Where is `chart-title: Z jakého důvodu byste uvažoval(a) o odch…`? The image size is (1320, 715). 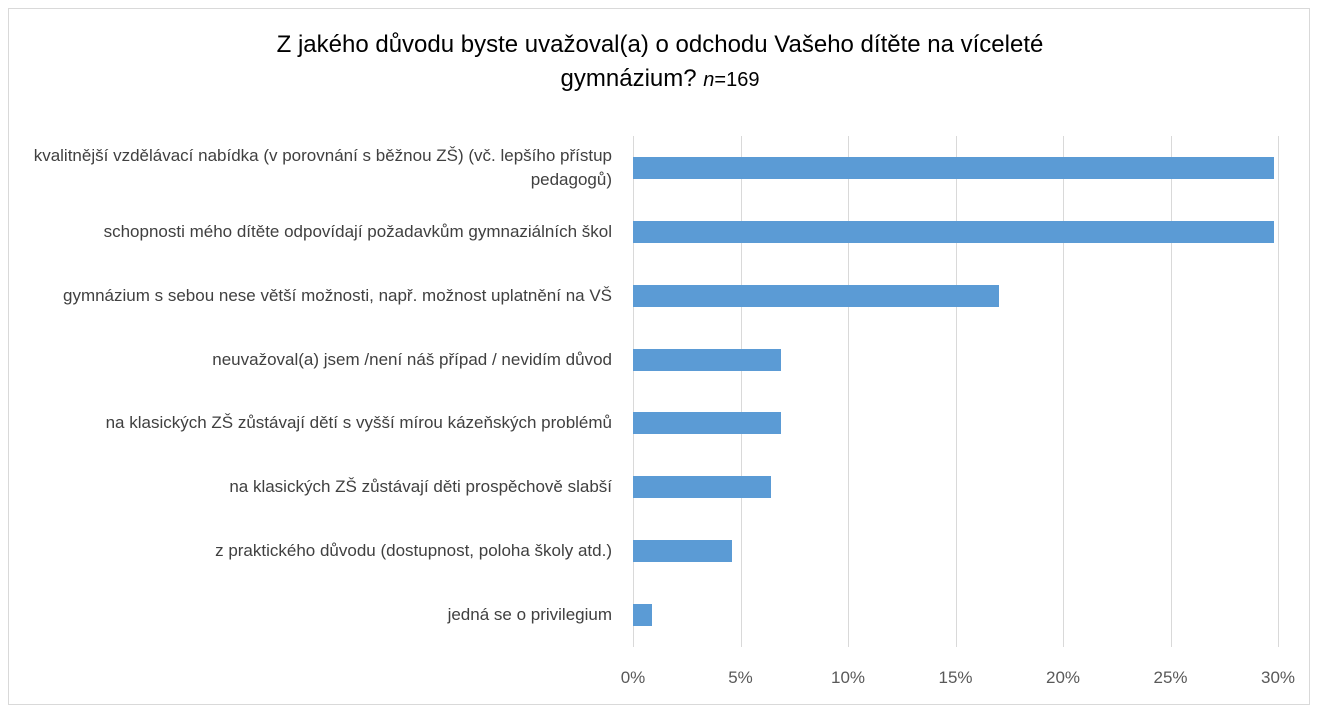 chart-title: Z jakého důvodu byste uvažoval(a) o odch… is located at coordinates (660, 62).